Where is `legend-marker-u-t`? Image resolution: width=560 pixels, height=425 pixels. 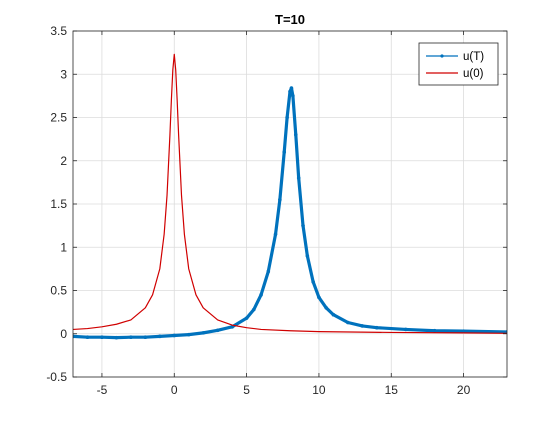 legend-marker-u-t is located at coordinates (442, 56).